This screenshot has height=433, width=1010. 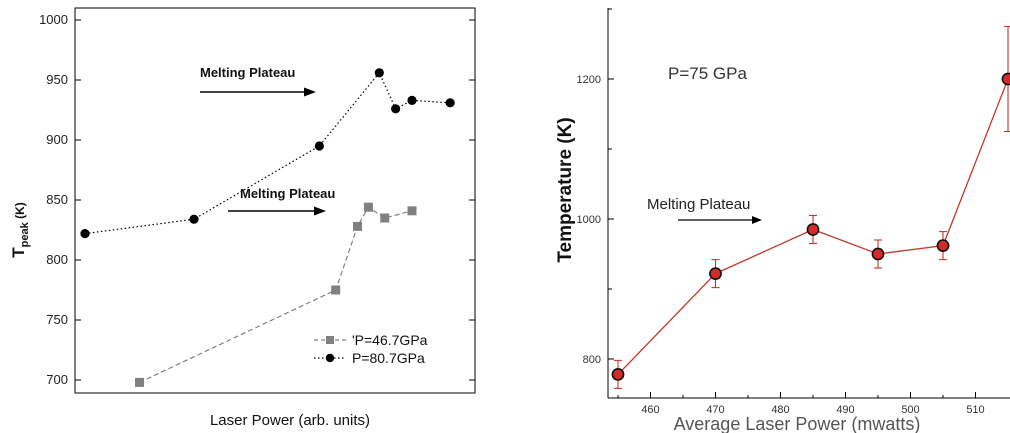 I want to click on right-annotation-text: Melting Plateau, so click(x=698, y=204).